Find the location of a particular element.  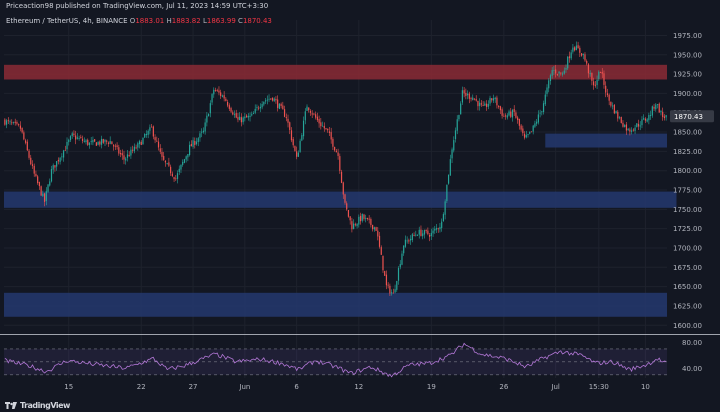

rsi-y-tick-label: 40.00 is located at coordinates (692, 369).